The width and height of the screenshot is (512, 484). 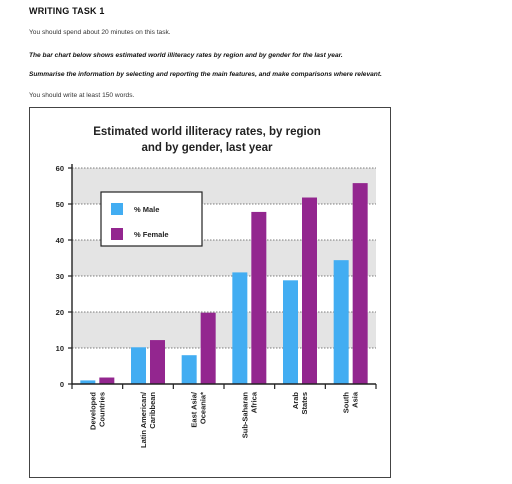 What do you see at coordinates (304, 403) in the screenshot?
I see `x-category-label-line: States` at bounding box center [304, 403].